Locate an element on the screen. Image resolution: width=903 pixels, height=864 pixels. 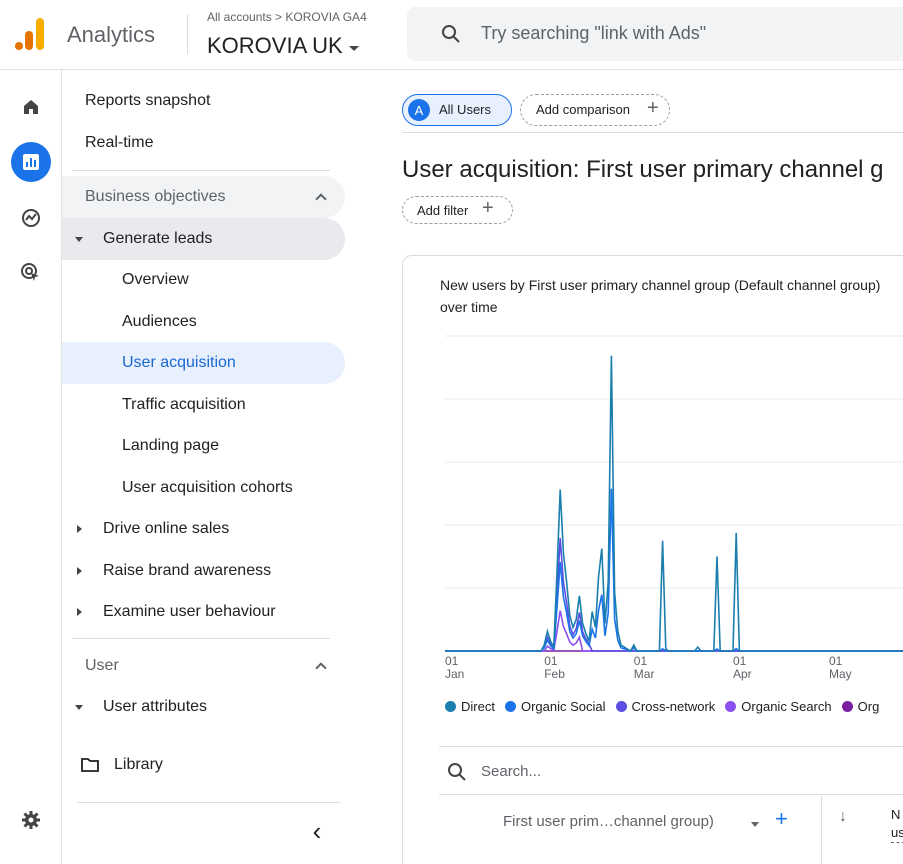
nav-traffic-acquisition: Traffic acquisition is located at coordinates (203, 405).